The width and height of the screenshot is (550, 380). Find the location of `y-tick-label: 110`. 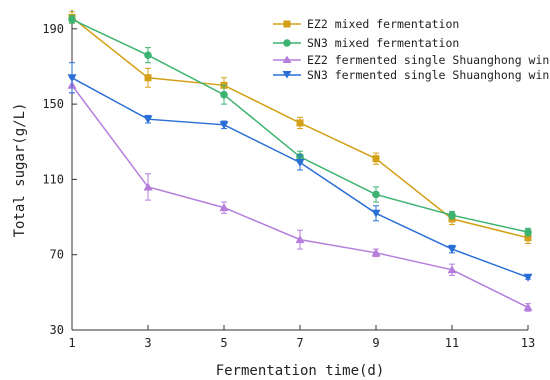

y-tick-label: 110 is located at coordinates (53, 179).